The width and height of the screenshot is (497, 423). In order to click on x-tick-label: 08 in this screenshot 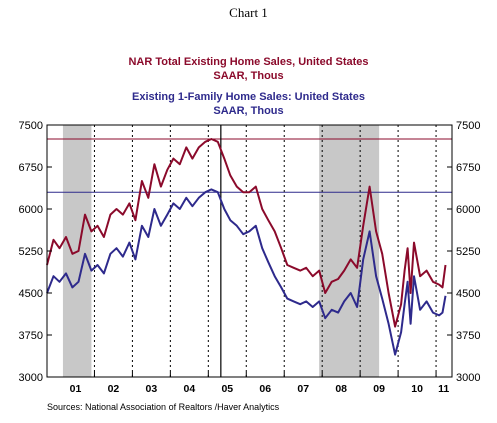, I will do `click(341, 389)`.